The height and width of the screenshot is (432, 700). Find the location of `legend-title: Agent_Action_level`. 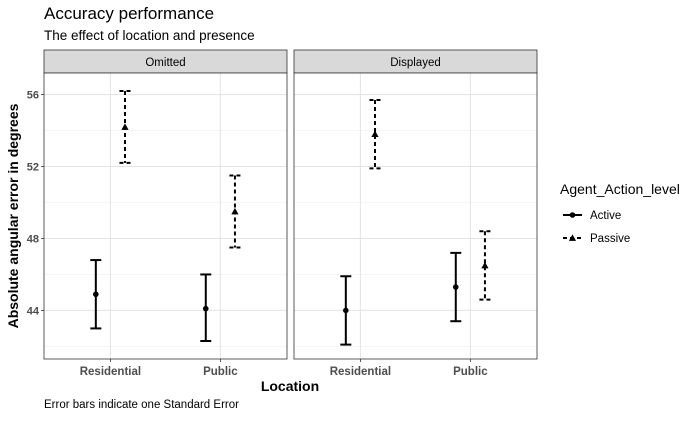

legend-title: Agent_Action_level is located at coordinates (620, 189).